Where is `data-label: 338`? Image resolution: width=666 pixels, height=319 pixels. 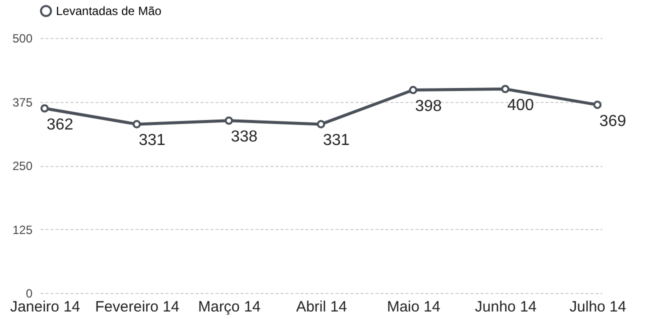 data-label: 338 is located at coordinates (244, 137).